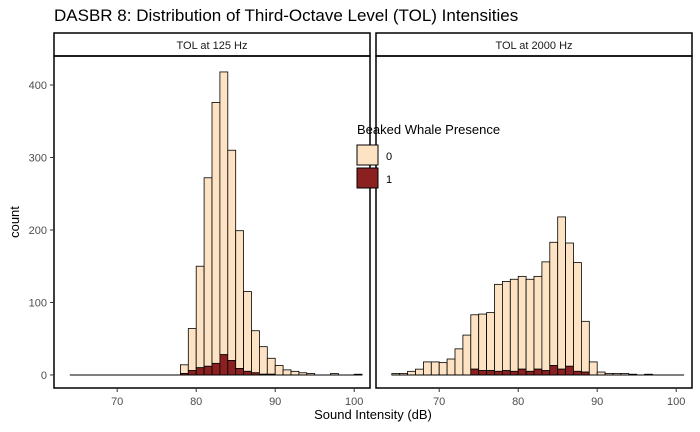 This screenshot has width=700, height=432. I want to click on y-tick-label: 300, so click(38, 158).